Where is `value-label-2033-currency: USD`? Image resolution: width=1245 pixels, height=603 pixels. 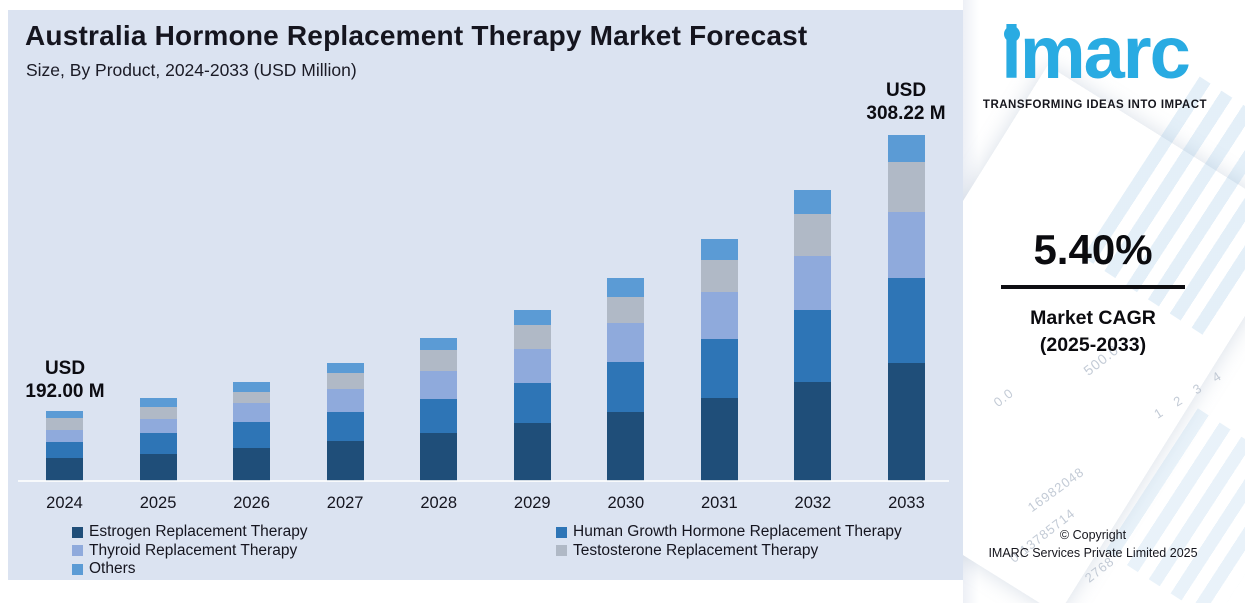 value-label-2033-currency: USD is located at coordinates (906, 90).